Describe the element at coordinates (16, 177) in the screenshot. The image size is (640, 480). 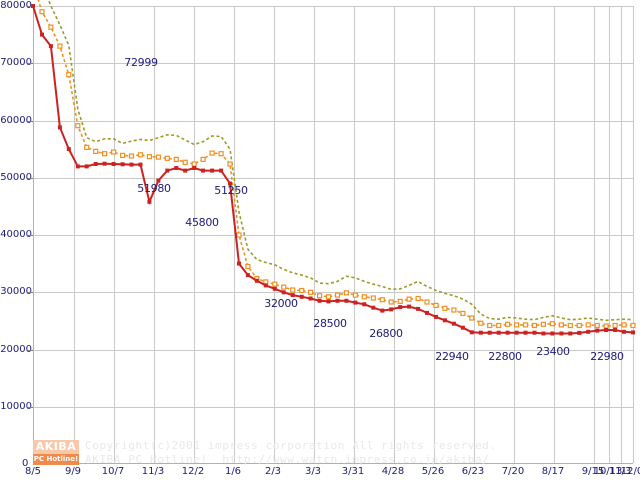
I see `y-axis-tick-label: 50000` at that location.